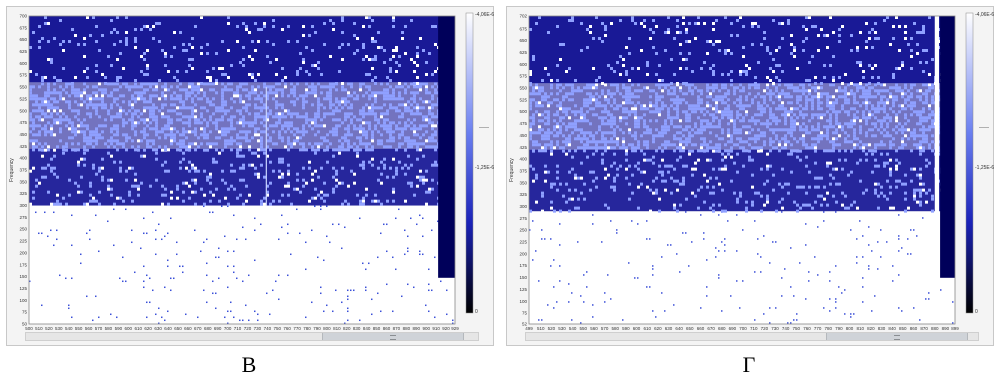  What do you see at coordinates (393, 336) in the screenshot?
I see `scrollbar-thumb` at bounding box center [393, 336].